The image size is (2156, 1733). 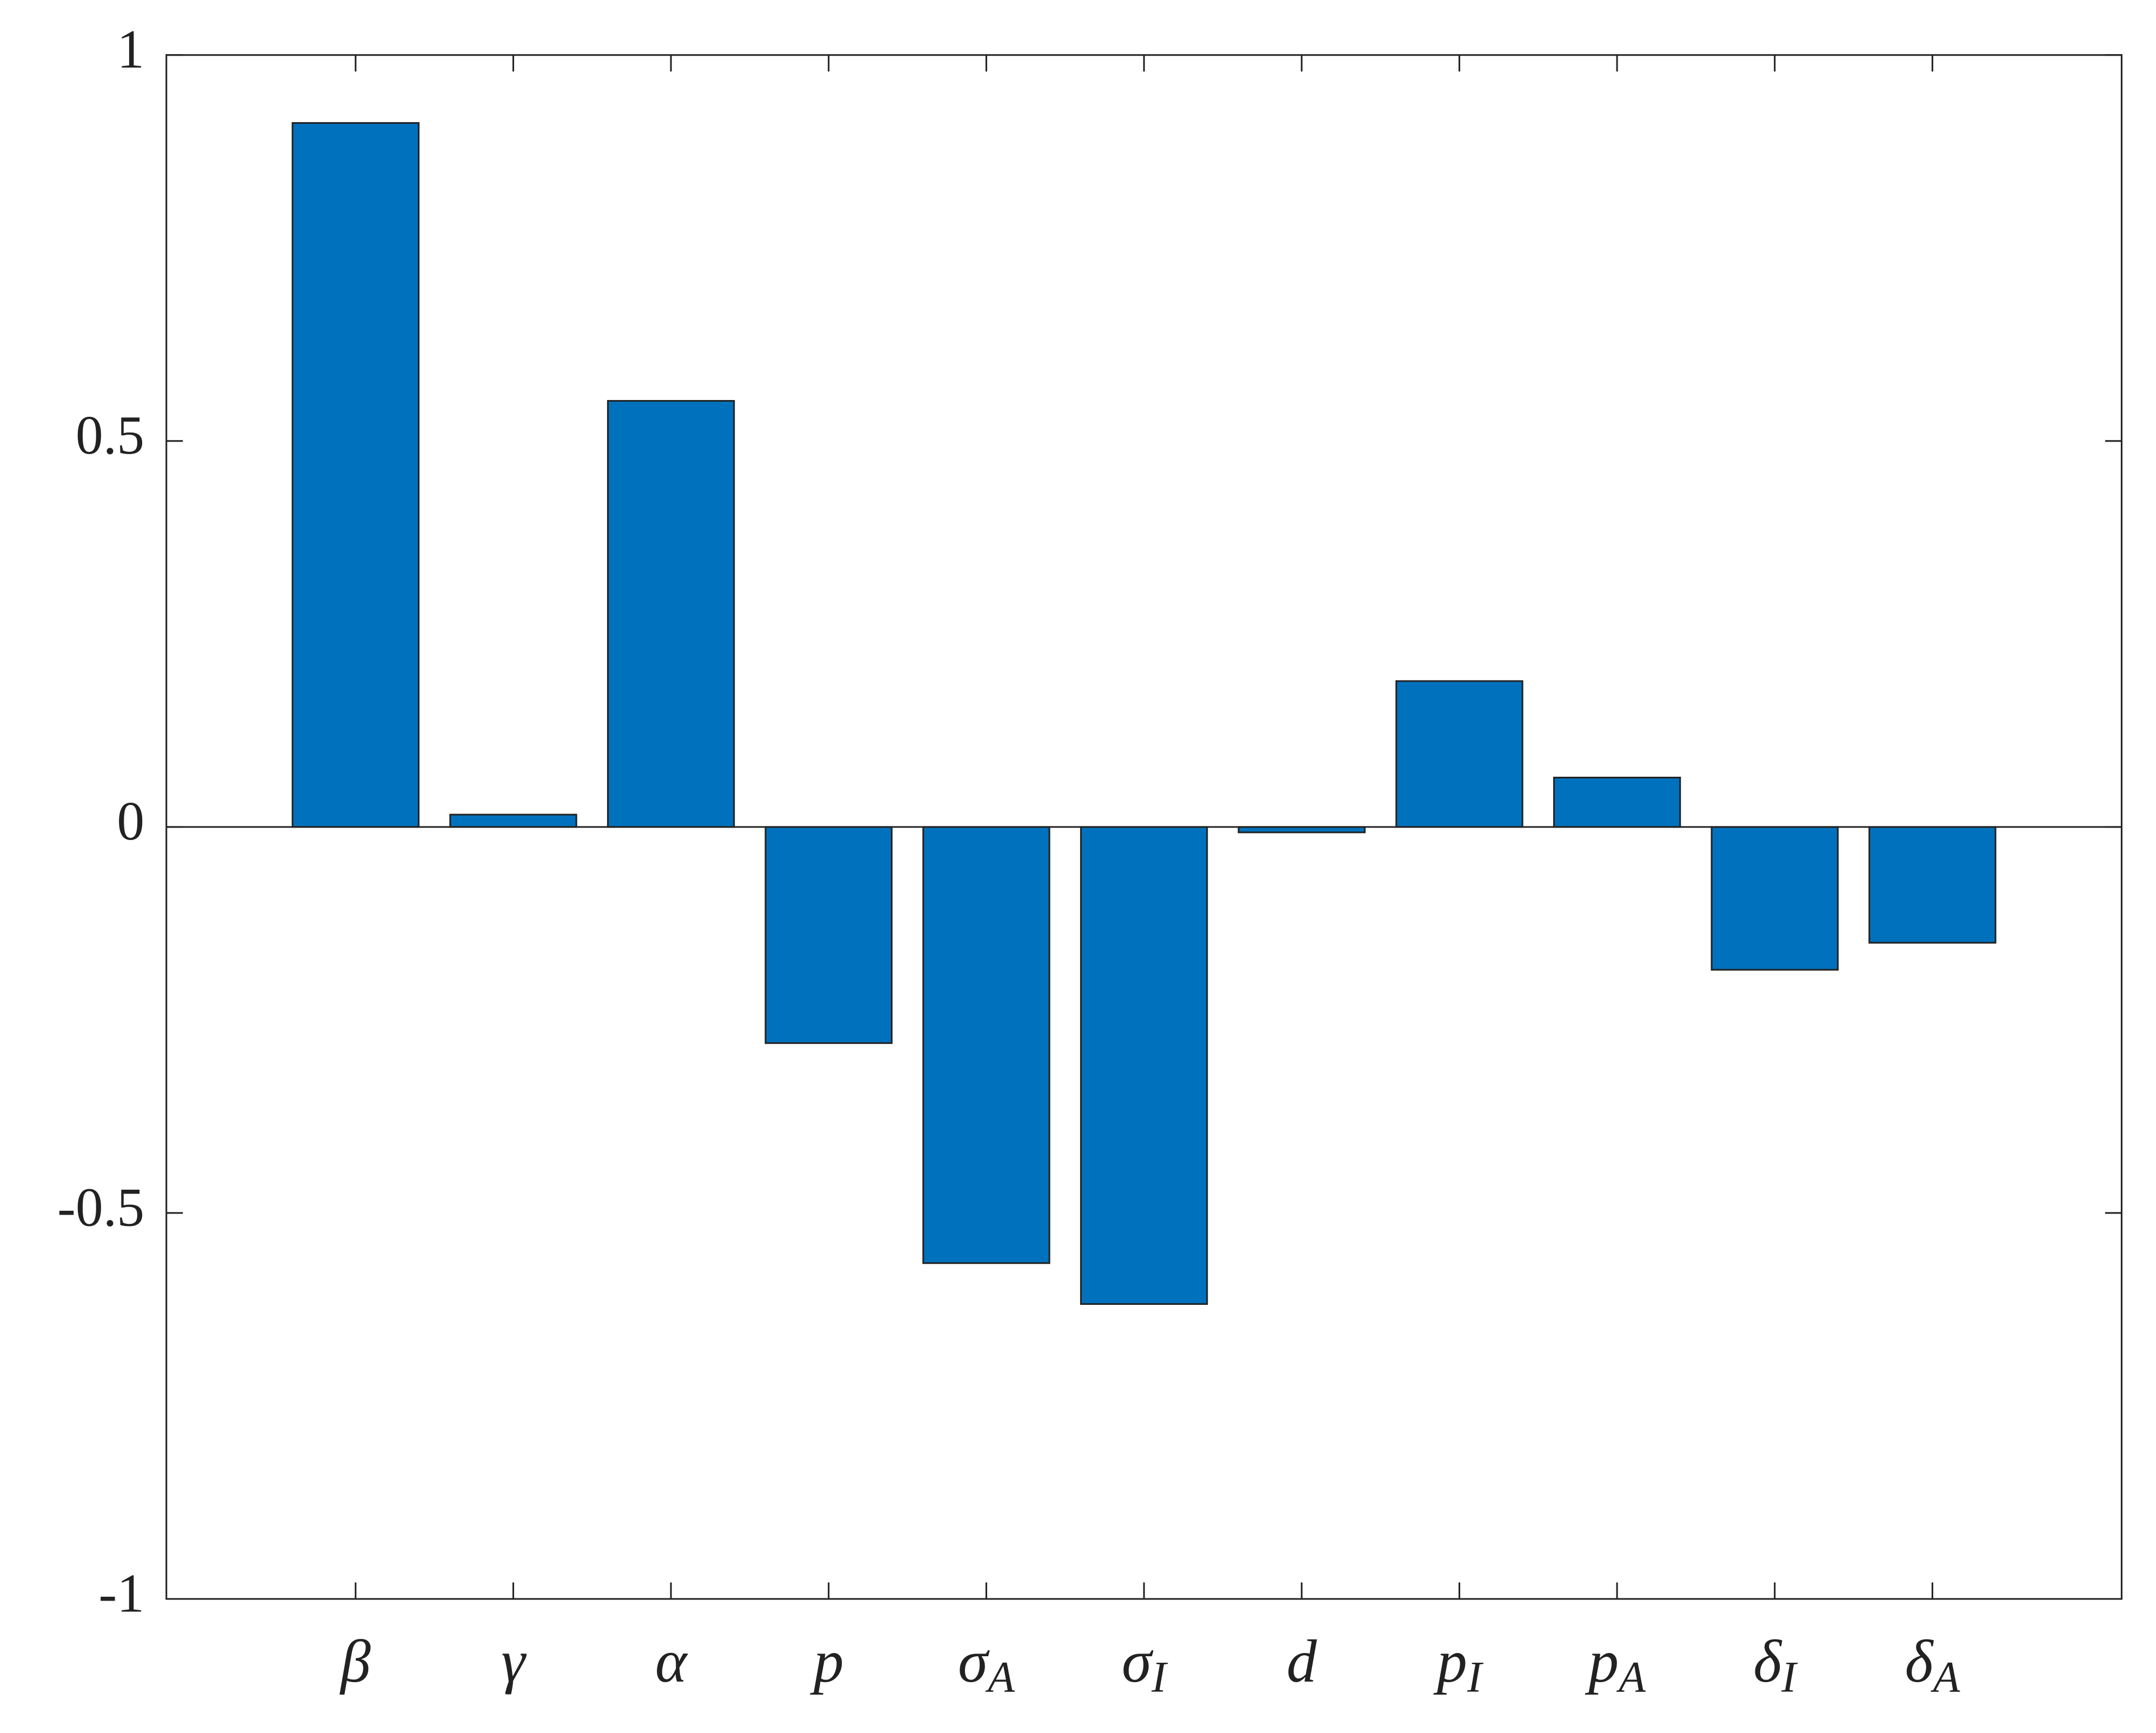 What do you see at coordinates (100, 1208) in the screenshot?
I see `y-tick-label: -0.5` at bounding box center [100, 1208].